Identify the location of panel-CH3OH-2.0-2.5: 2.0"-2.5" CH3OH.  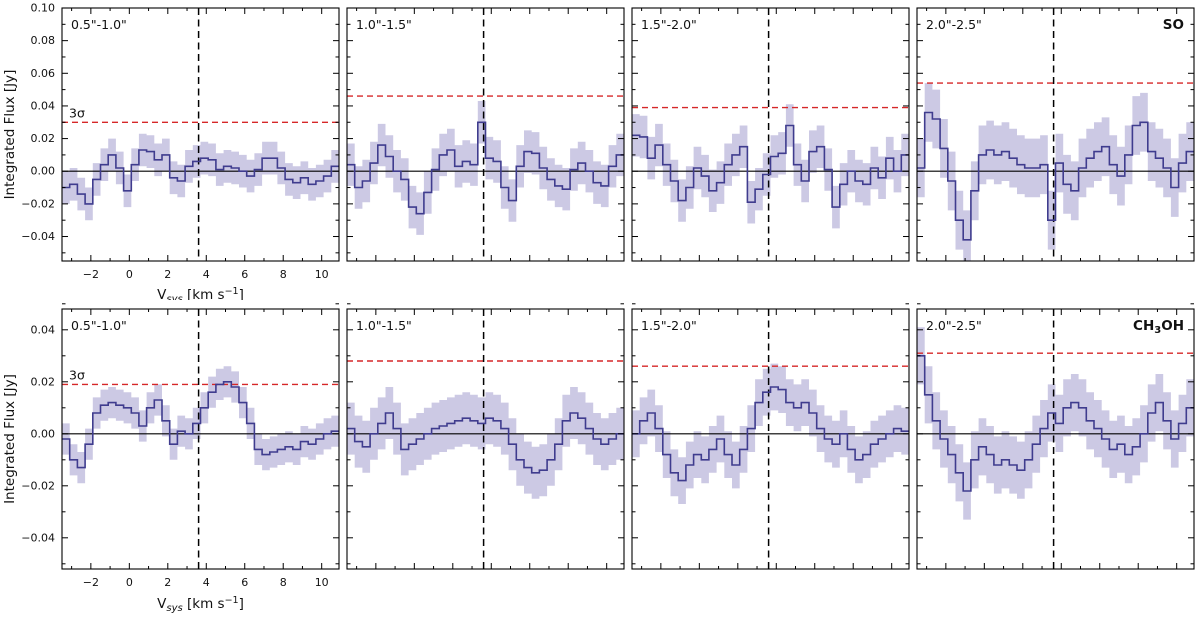
(1055, 436).